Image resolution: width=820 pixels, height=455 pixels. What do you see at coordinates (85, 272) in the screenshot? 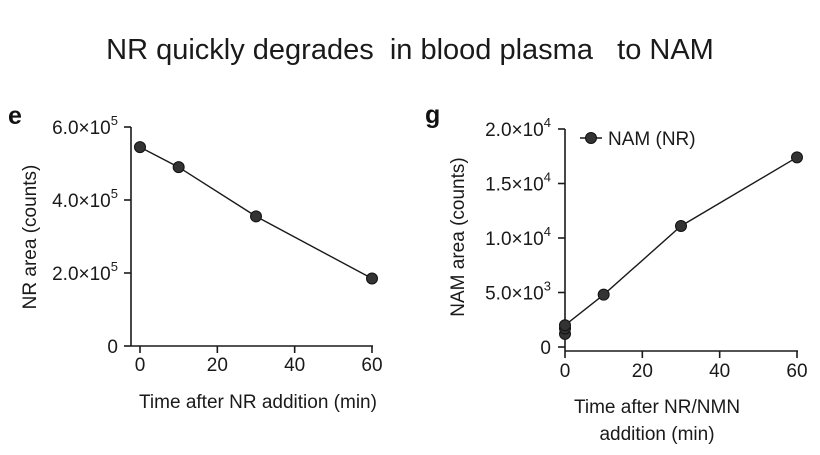
I see `y-tick-label: 2.0×10⁵` at bounding box center [85, 272].